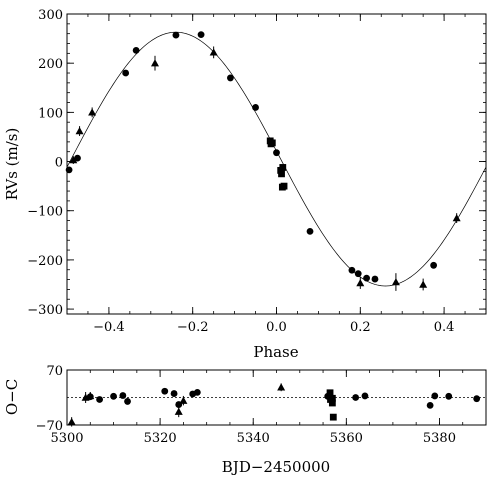 The image size is (491, 480). What do you see at coordinates (12, 164) in the screenshot?
I see `rv-y-axis-label: RVs (m/s)` at bounding box center [12, 164].